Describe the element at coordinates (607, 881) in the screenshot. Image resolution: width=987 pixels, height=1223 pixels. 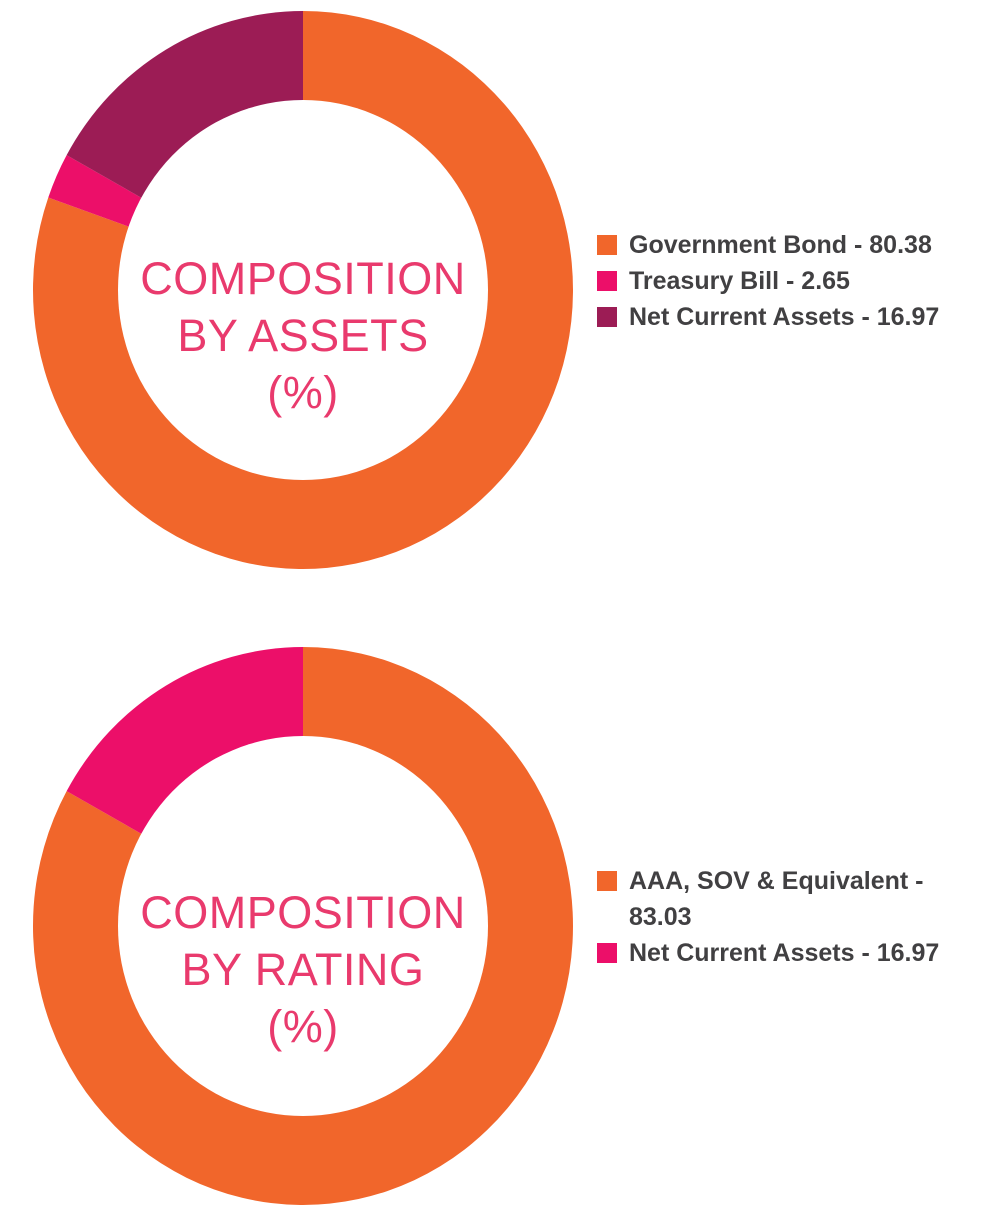
I see `legend-swatch-aaa-sov-equivalent` at that location.